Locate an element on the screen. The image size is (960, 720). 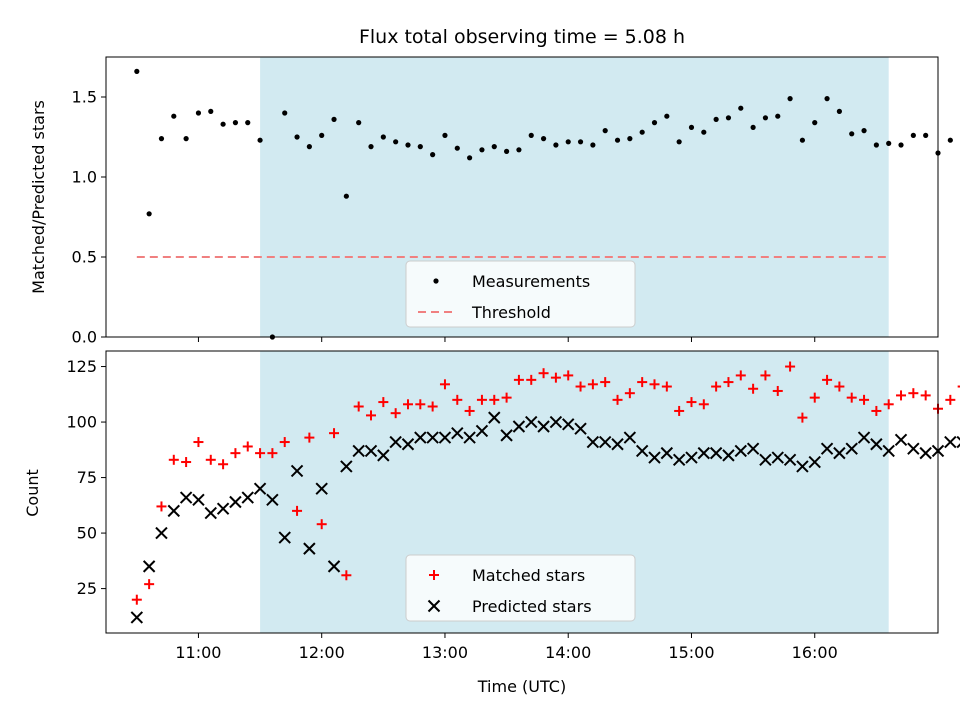
bottom-y-tick-label: 50 is located at coordinates (87, 533).